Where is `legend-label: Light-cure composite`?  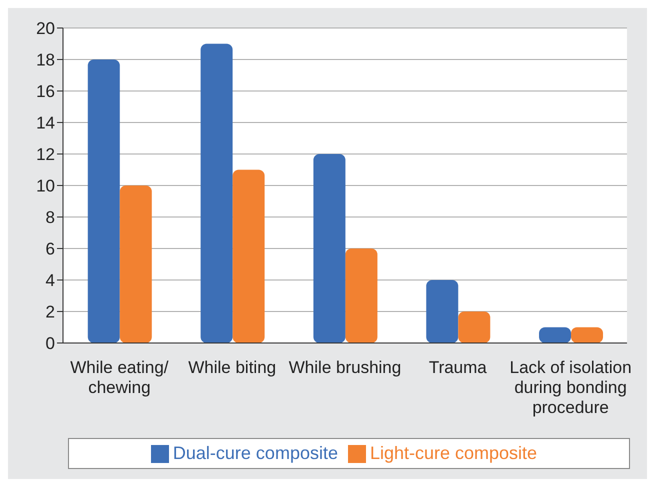
legend-label: Light-cure composite is located at coordinates (454, 453).